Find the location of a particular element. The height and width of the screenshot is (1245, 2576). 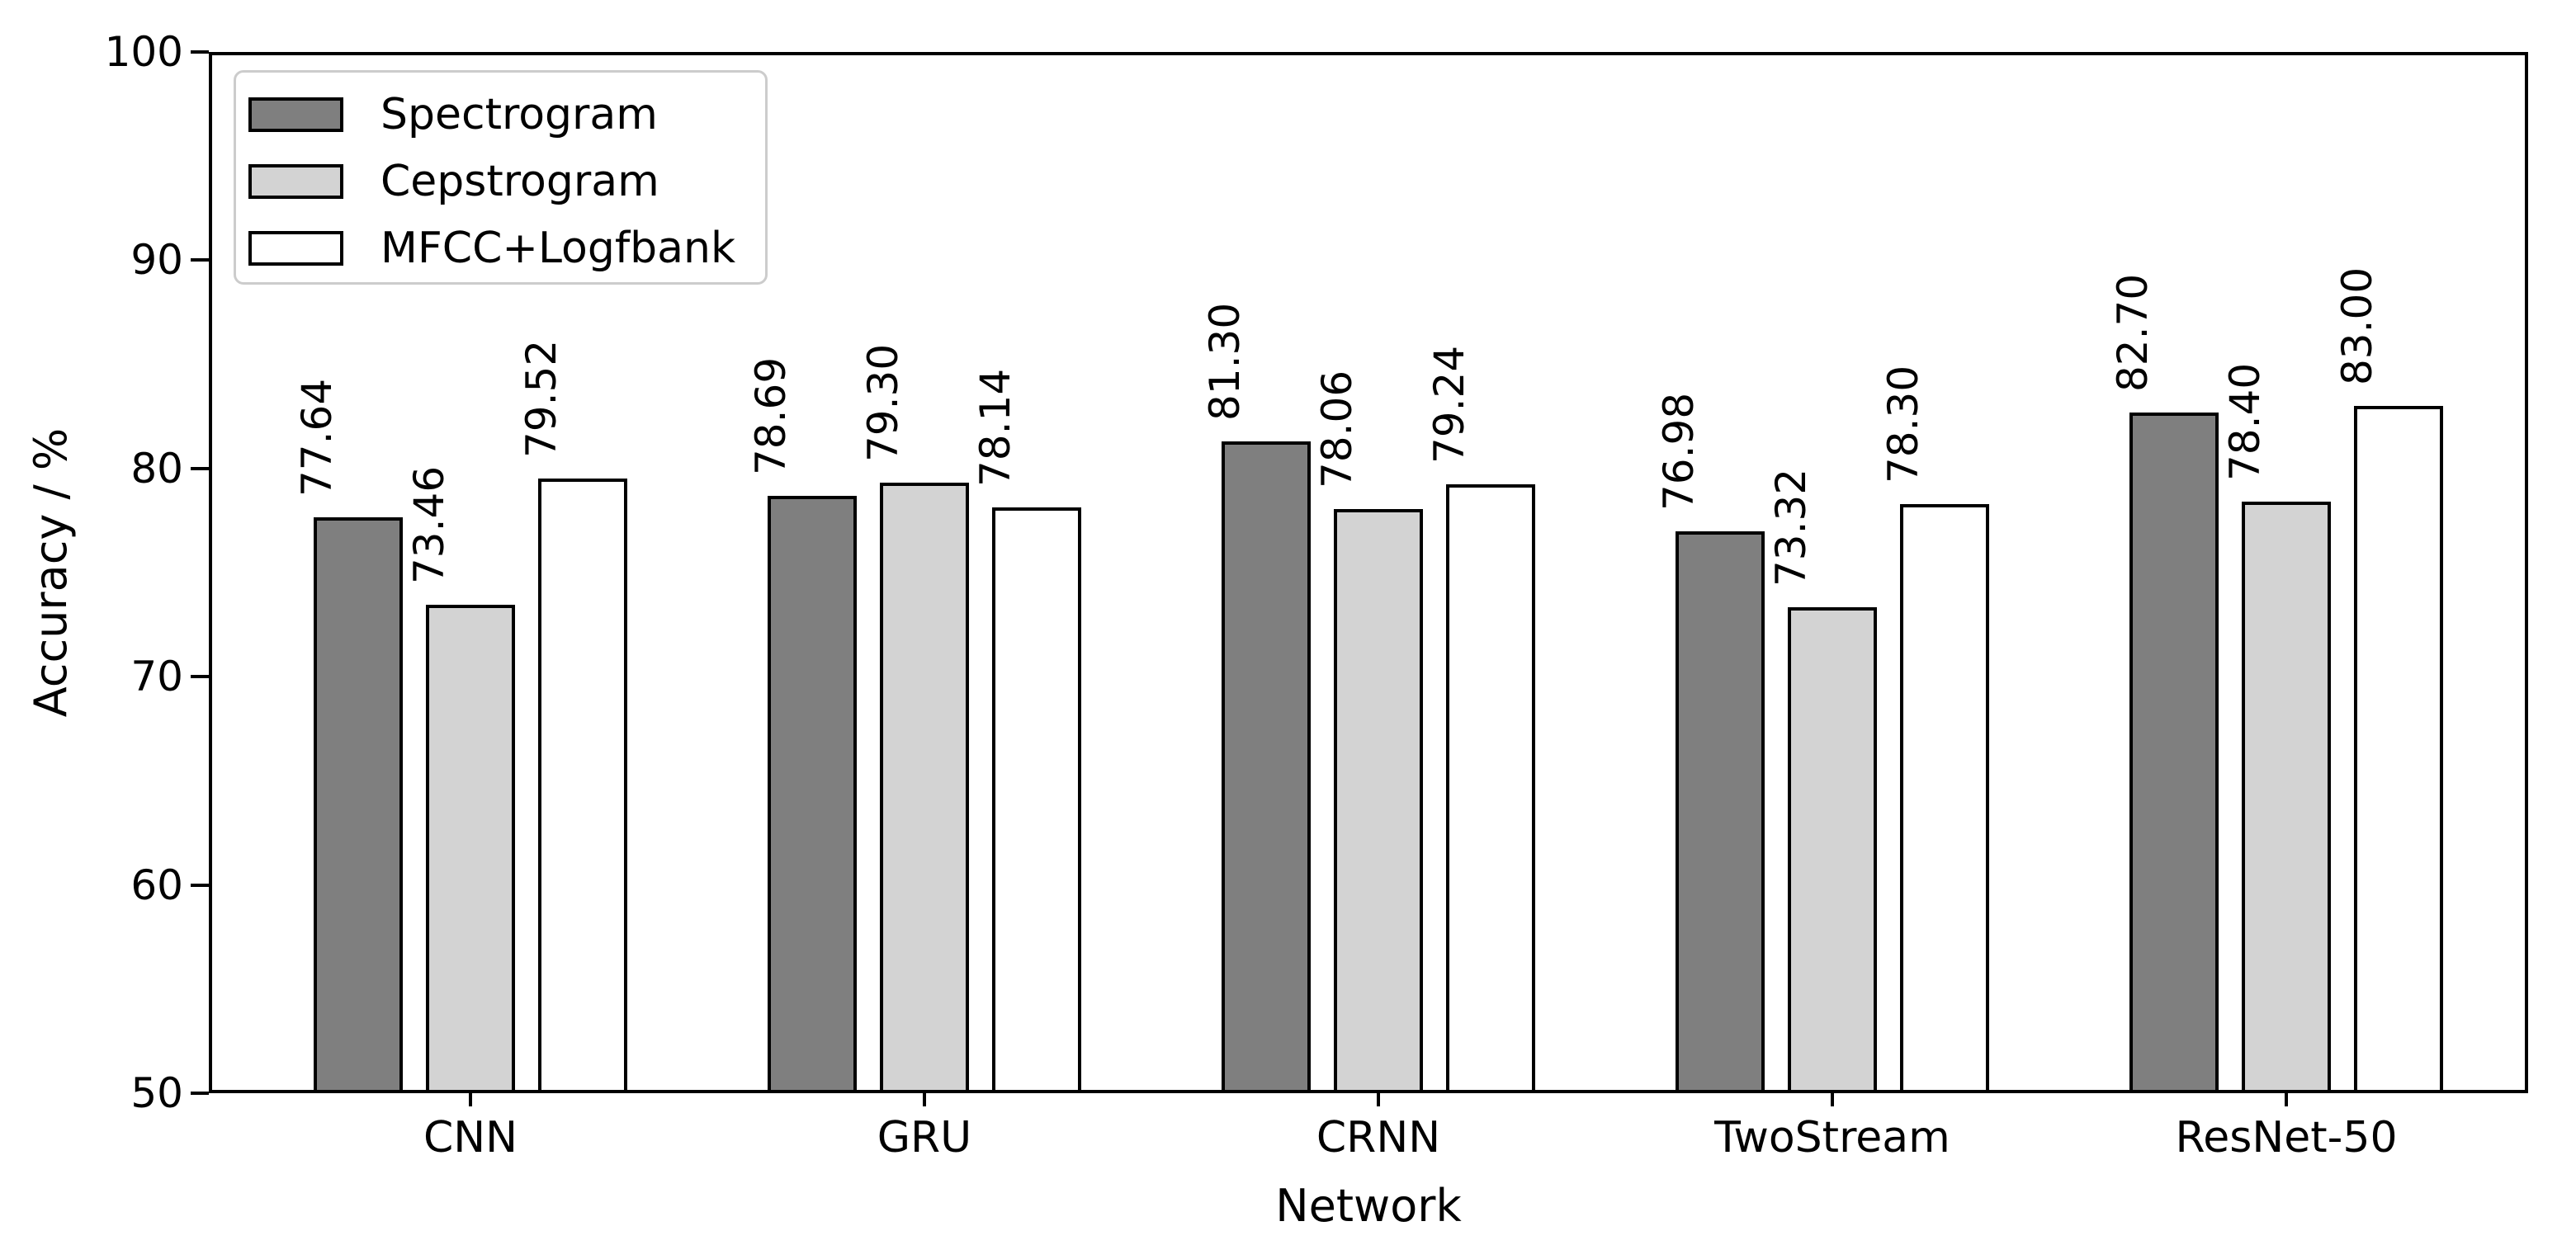

bar-value-label: 79.24 is located at coordinates (1449, 404).